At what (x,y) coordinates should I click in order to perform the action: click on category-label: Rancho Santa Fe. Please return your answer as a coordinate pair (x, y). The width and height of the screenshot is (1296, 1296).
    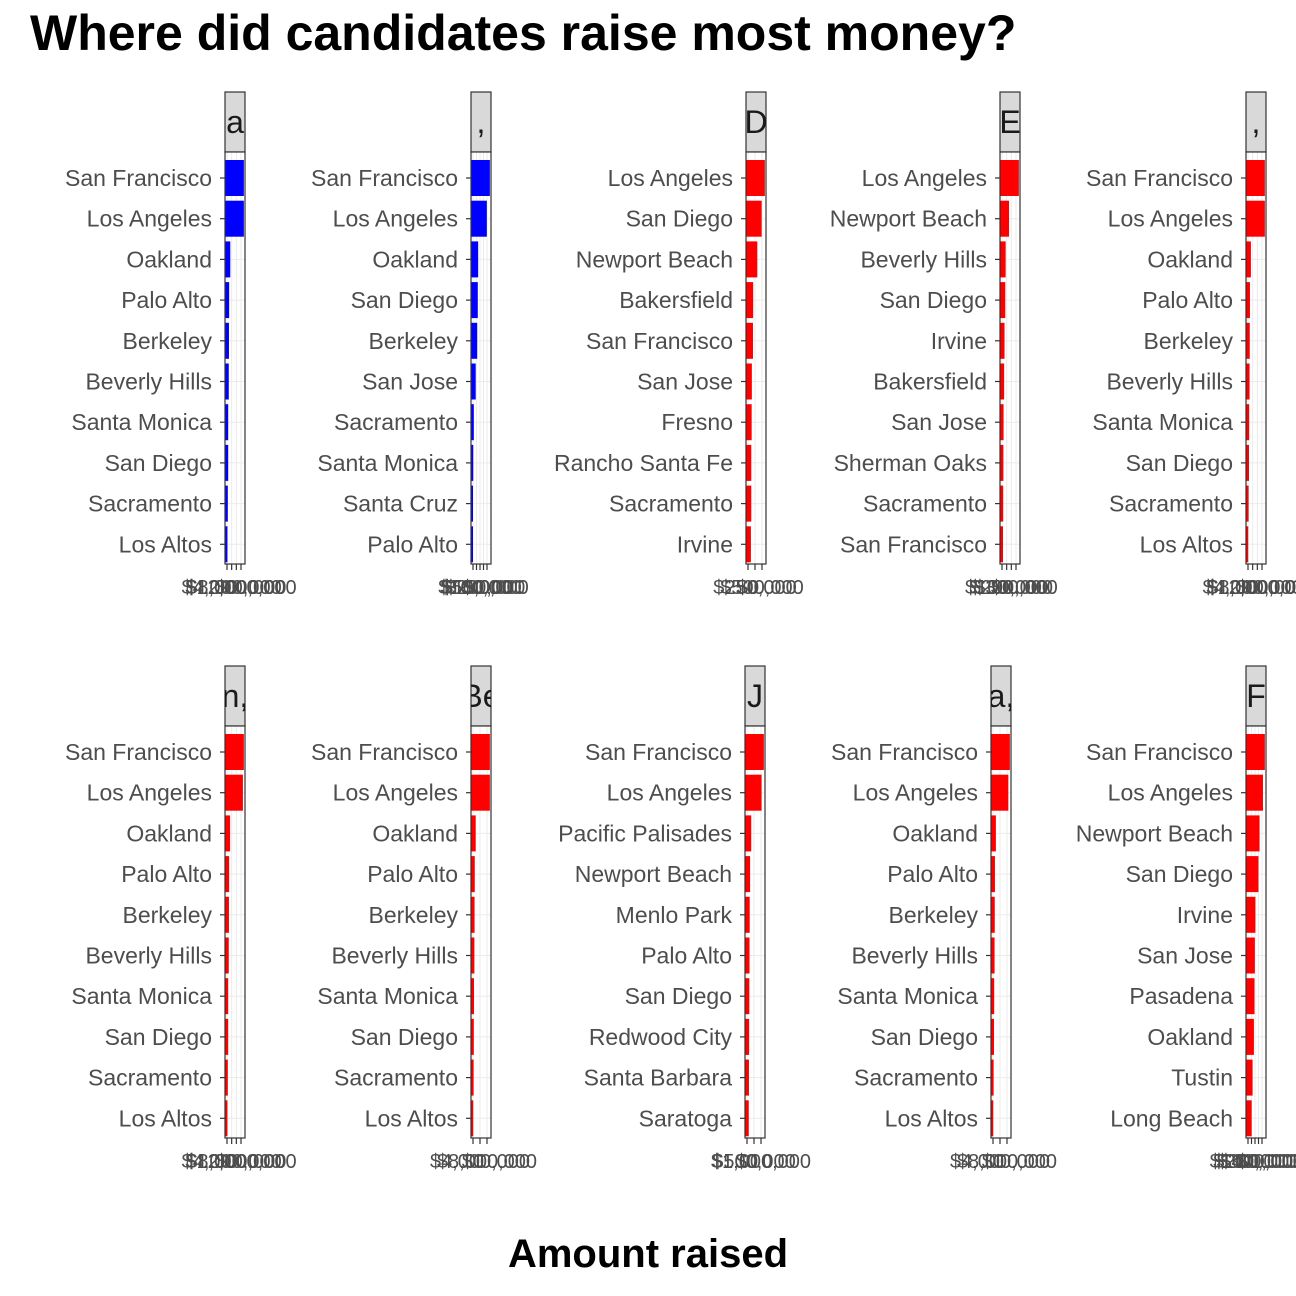
    Looking at the image, I should click on (643, 463).